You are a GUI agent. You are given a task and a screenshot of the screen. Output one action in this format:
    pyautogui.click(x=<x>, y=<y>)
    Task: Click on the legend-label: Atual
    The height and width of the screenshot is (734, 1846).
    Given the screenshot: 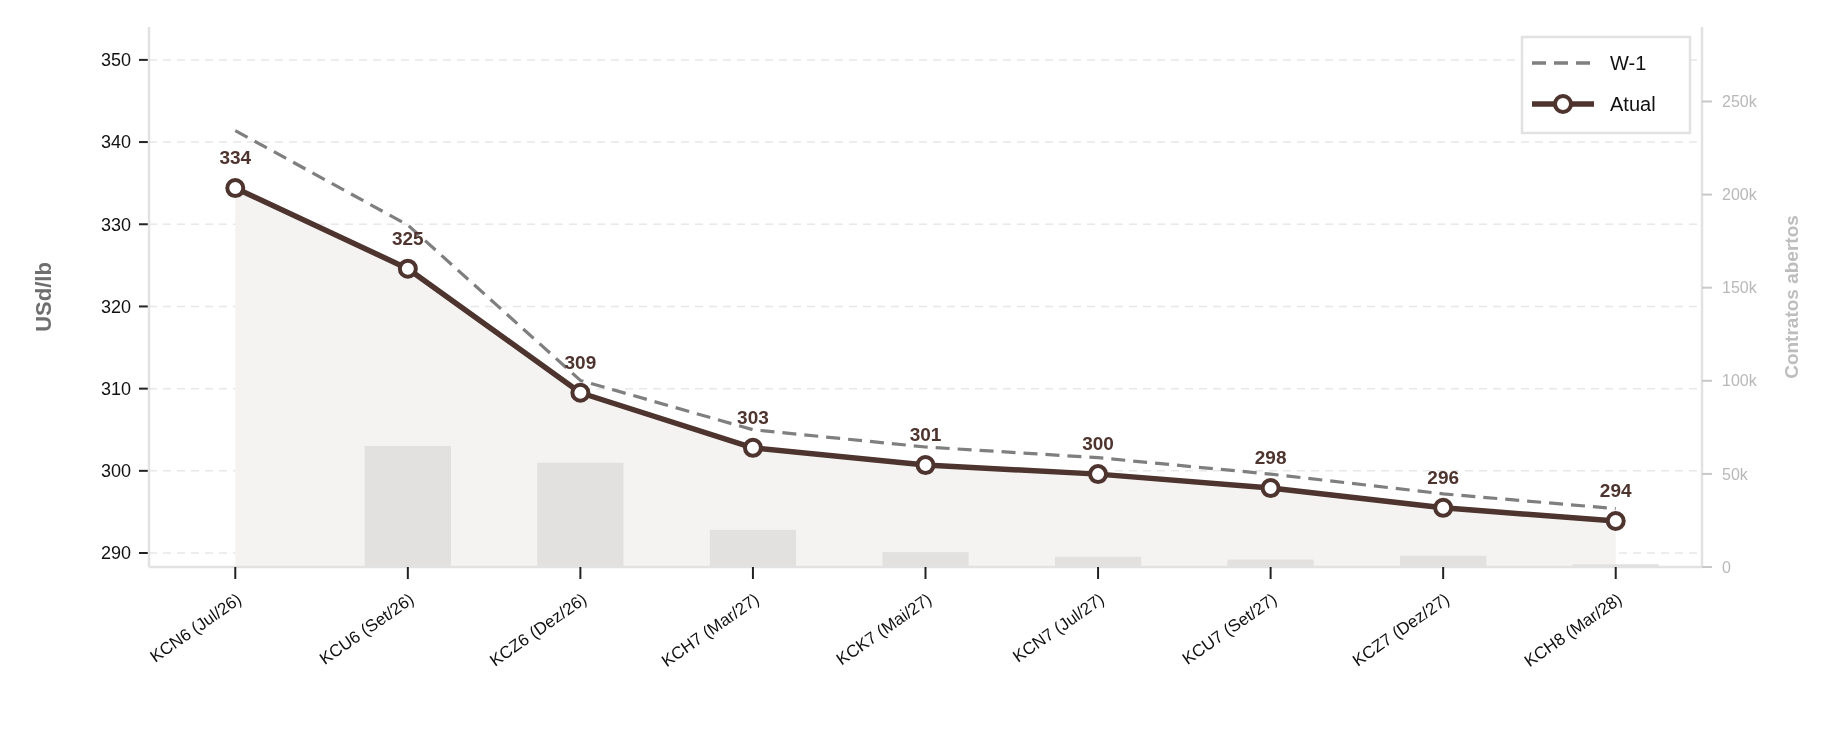 What is the action you would take?
    pyautogui.click(x=1633, y=104)
    